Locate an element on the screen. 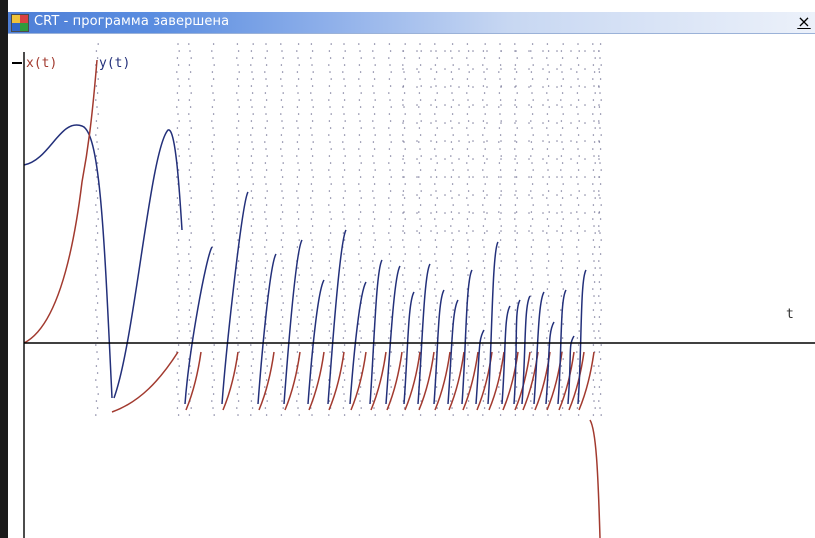  x-series-label: x(t) is located at coordinates (42, 63).